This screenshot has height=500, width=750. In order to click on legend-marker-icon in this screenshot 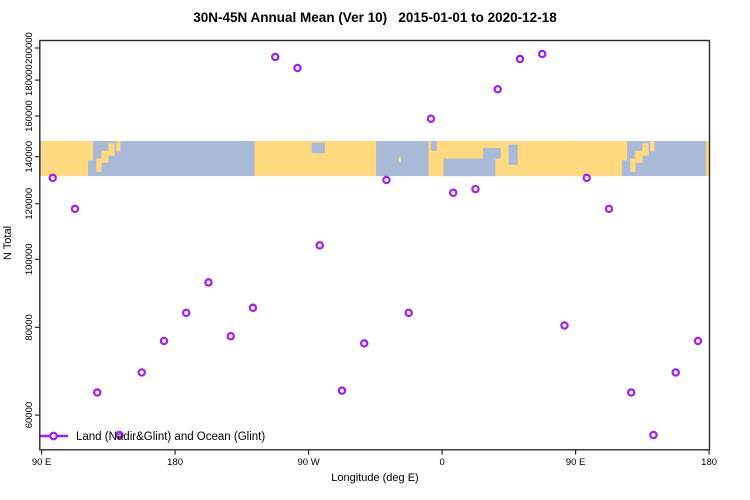, I will do `click(53, 436)`.